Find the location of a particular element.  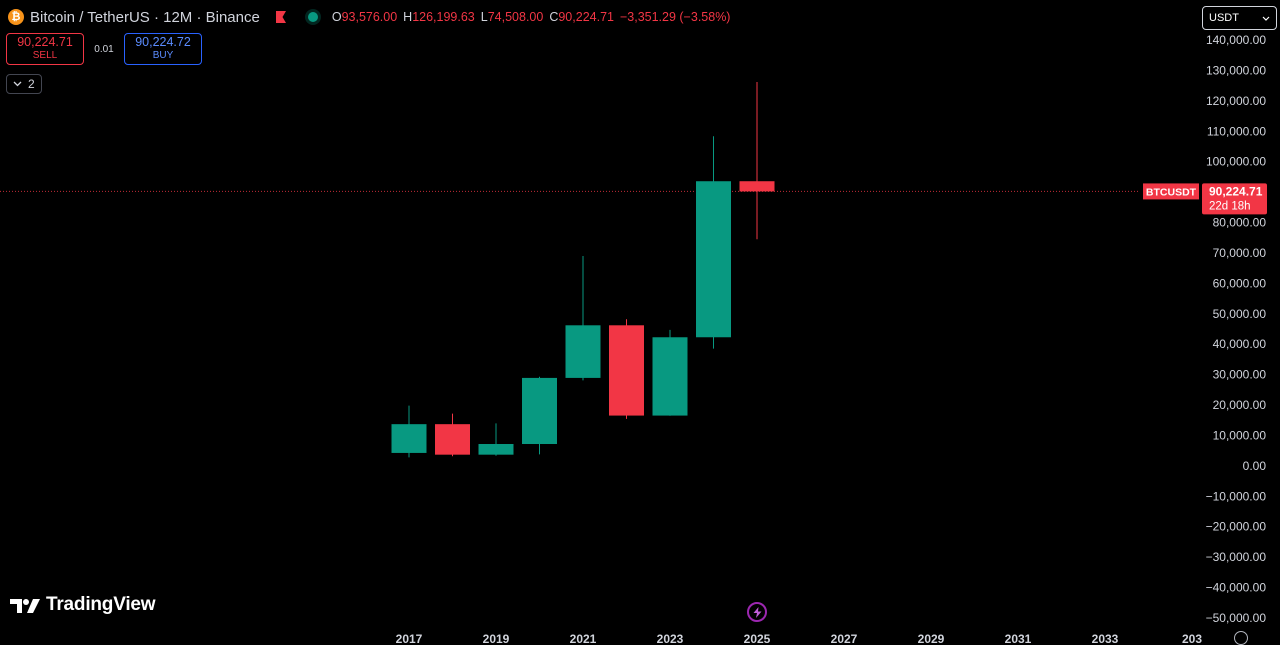

close-value: 90,224.71 is located at coordinates (586, 17).